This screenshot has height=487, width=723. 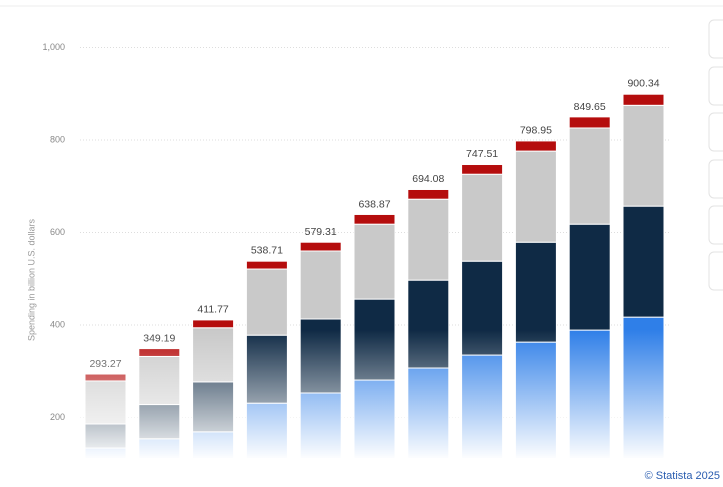 What do you see at coordinates (57, 417) in the screenshot?
I see `y-tick-label: 200` at bounding box center [57, 417].